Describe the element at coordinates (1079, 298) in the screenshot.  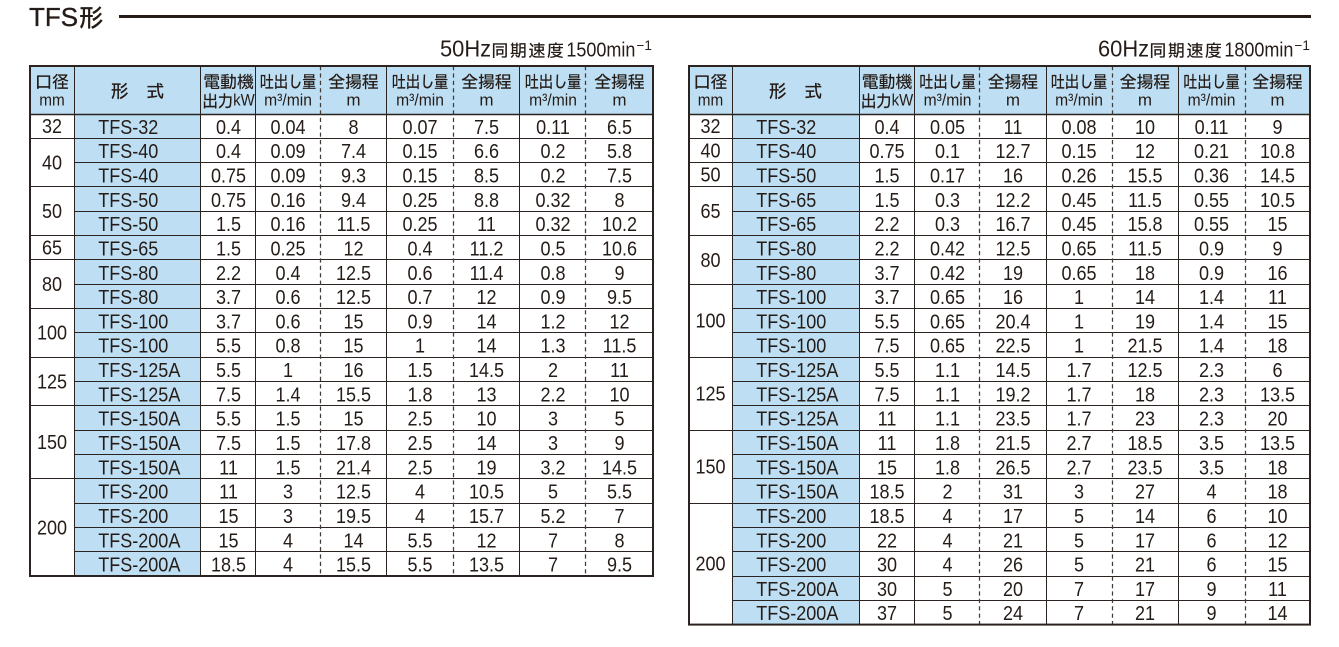
I see `svg-text: 1` at that location.